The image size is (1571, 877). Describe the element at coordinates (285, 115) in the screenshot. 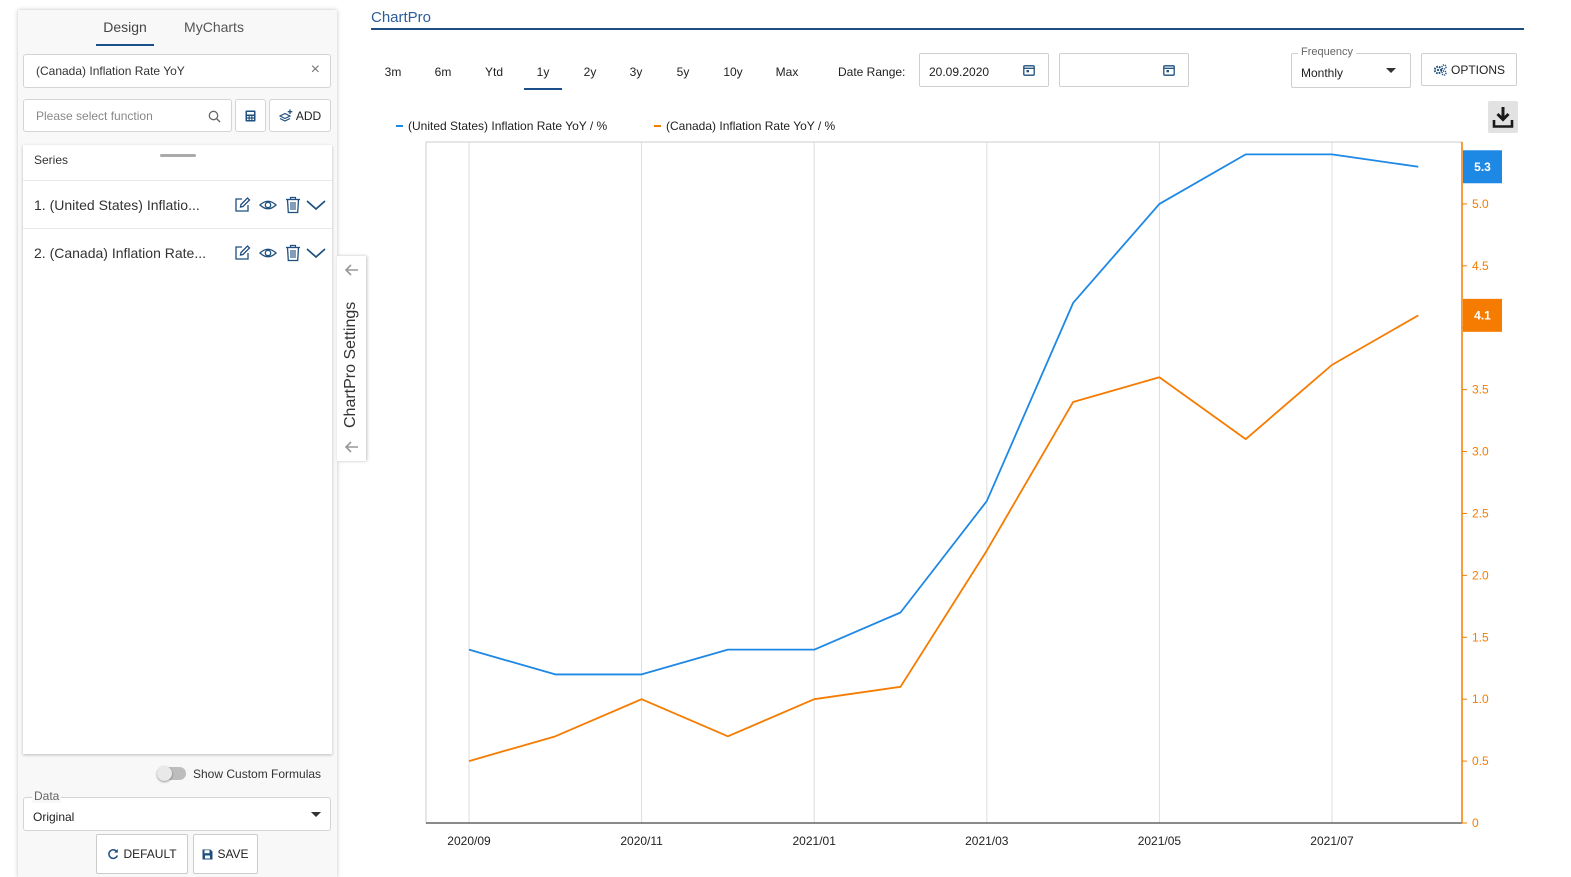

I see `add-layers-icon` at that location.